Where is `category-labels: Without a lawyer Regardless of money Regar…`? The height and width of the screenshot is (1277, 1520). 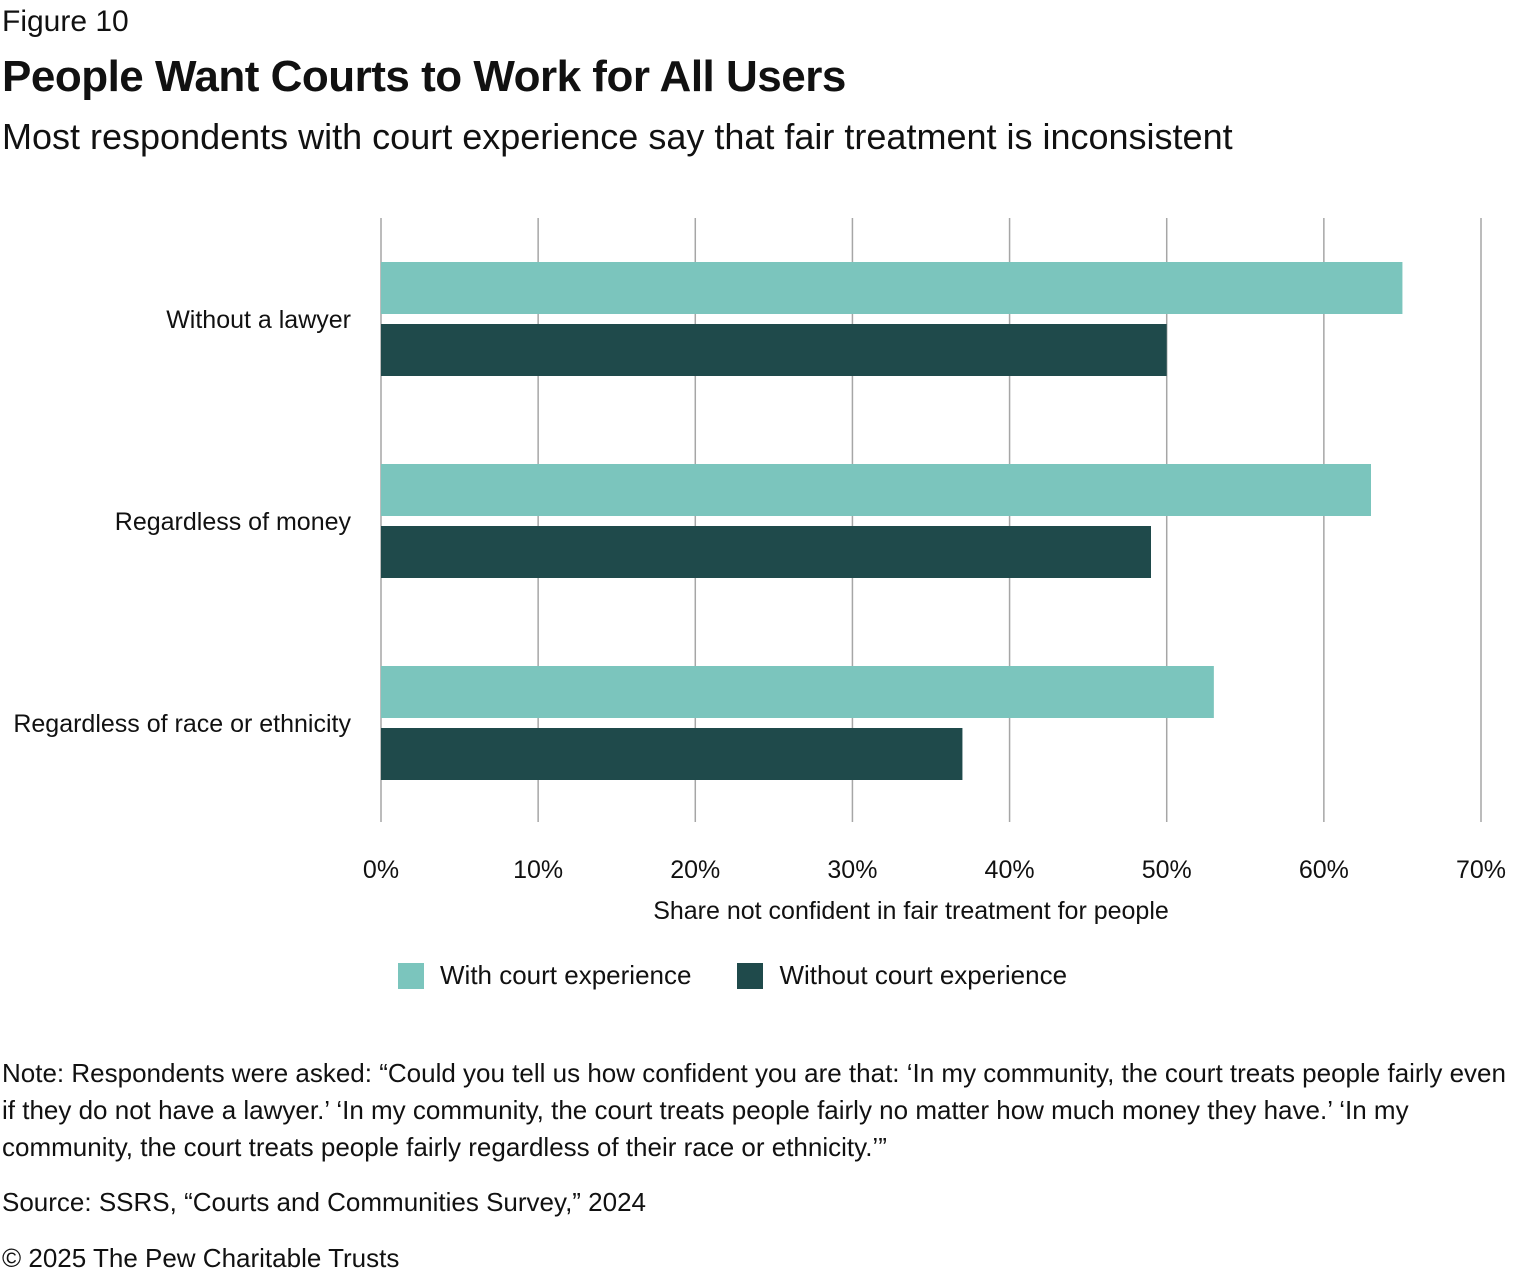 category-labels: Without a lawyer Regardless of money Regar… is located at coordinates (182, 522).